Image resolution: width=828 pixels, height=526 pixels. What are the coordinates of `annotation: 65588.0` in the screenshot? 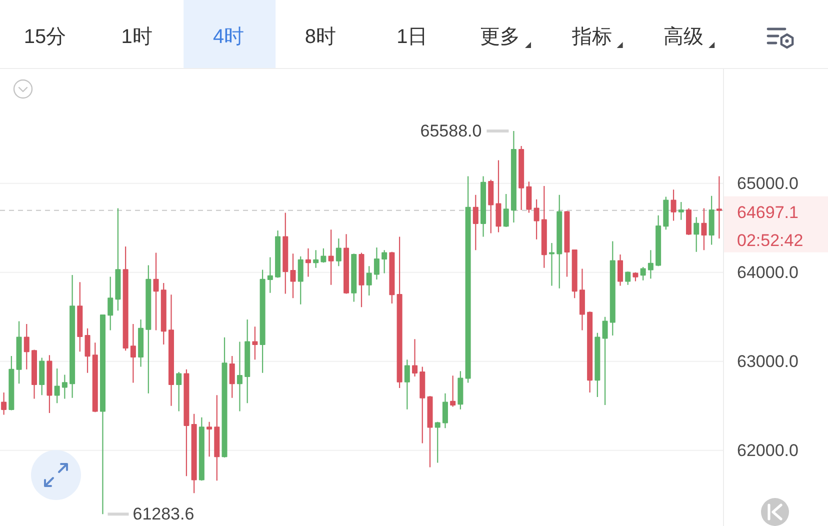 It's located at (451, 131).